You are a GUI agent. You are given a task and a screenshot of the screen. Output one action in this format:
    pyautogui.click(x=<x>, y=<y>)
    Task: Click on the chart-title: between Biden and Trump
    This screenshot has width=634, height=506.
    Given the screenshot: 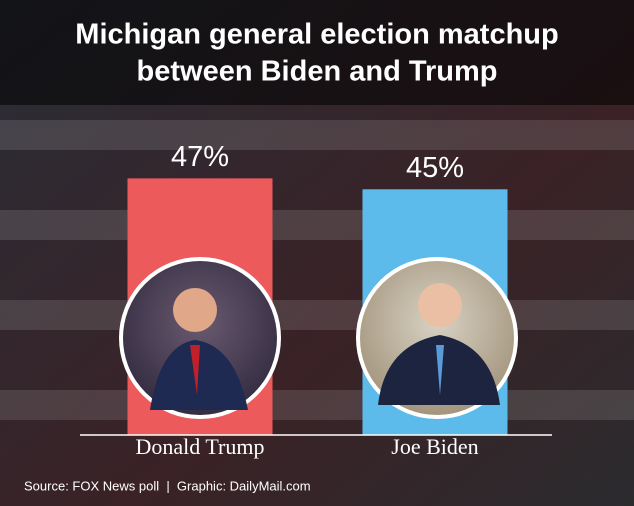 What is the action you would take?
    pyautogui.click(x=317, y=72)
    